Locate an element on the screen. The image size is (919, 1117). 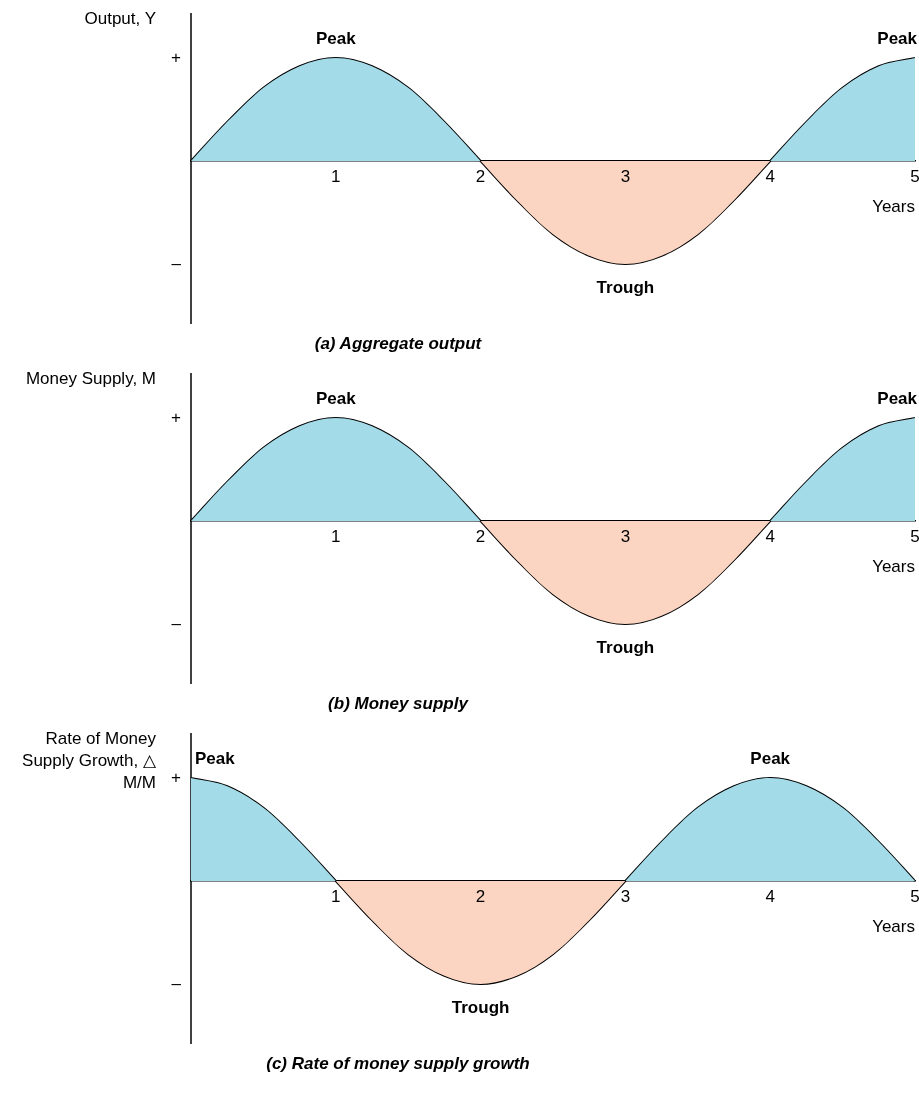
text: (a) Aggregate output is located at coordinates (398, 344).